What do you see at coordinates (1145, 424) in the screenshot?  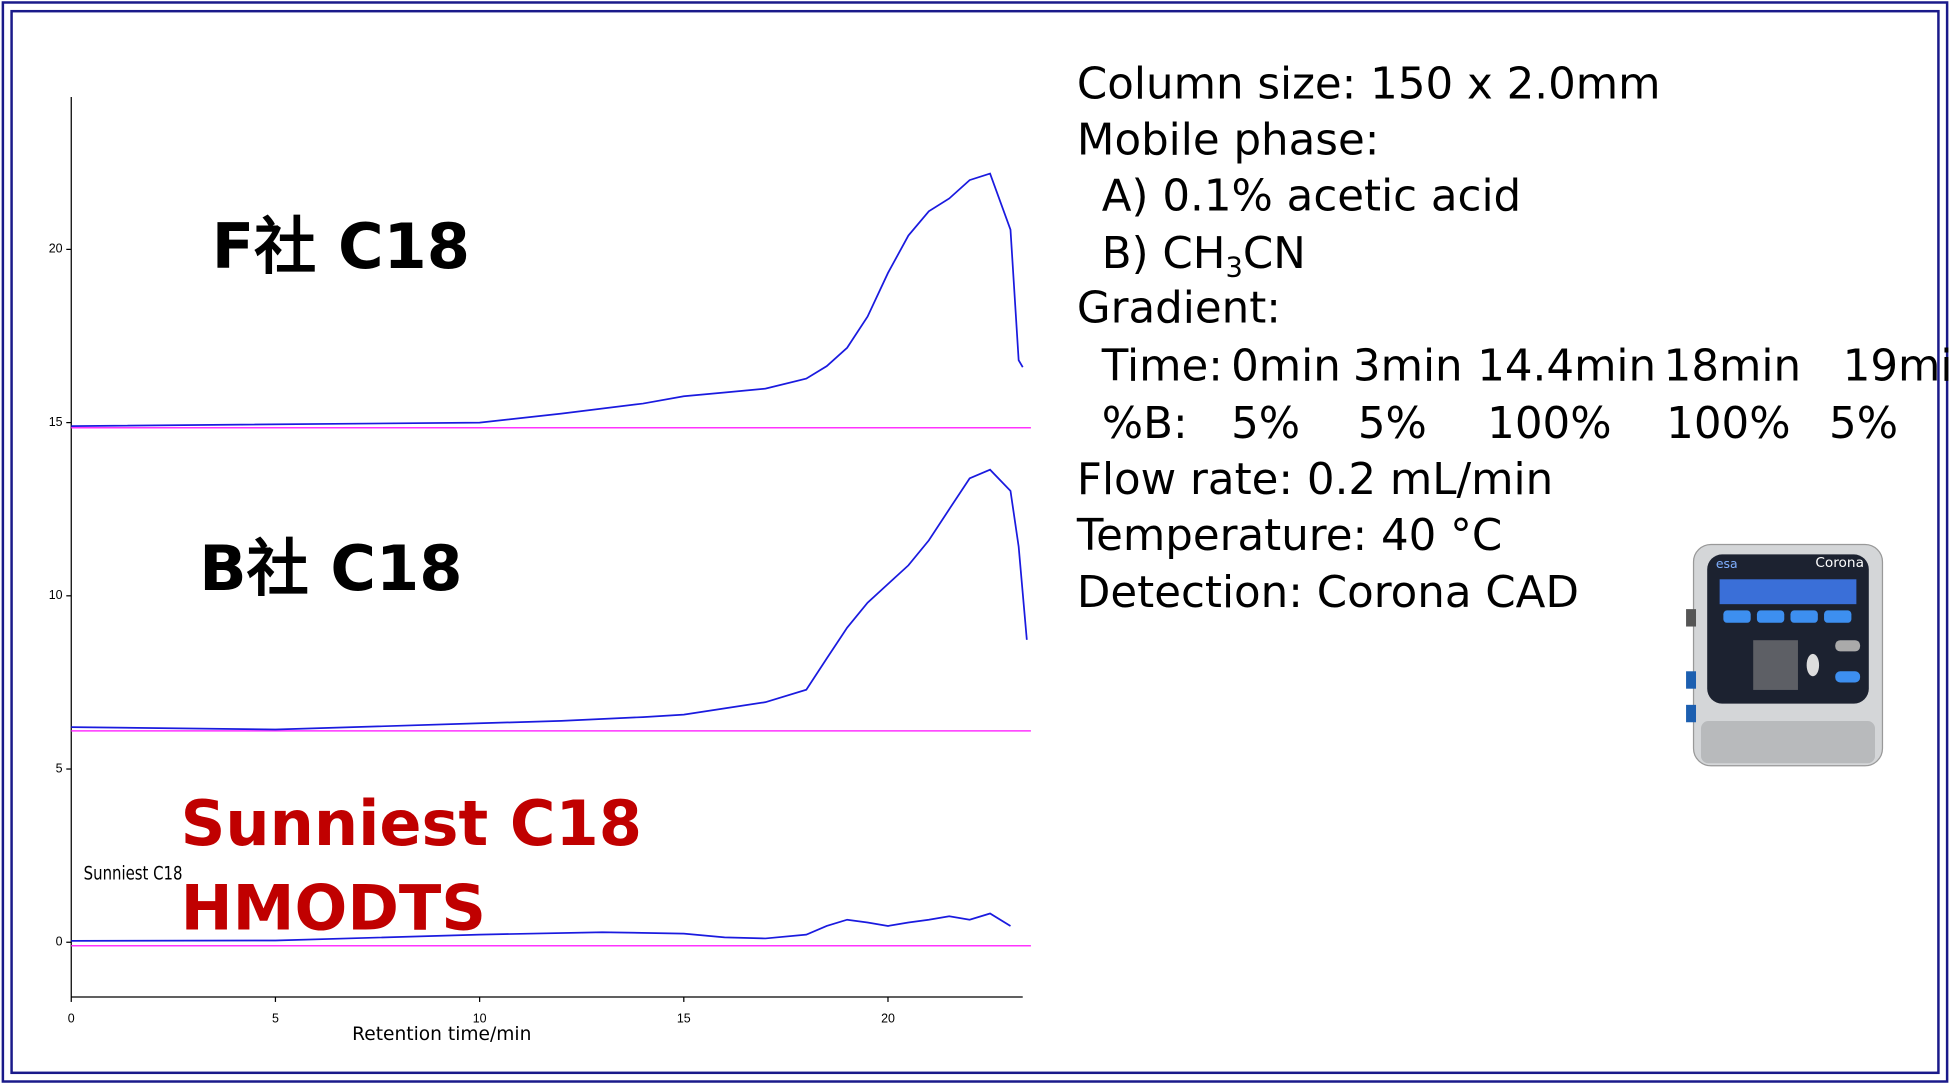 I see `gradient-percent: %B:` at bounding box center [1145, 424].